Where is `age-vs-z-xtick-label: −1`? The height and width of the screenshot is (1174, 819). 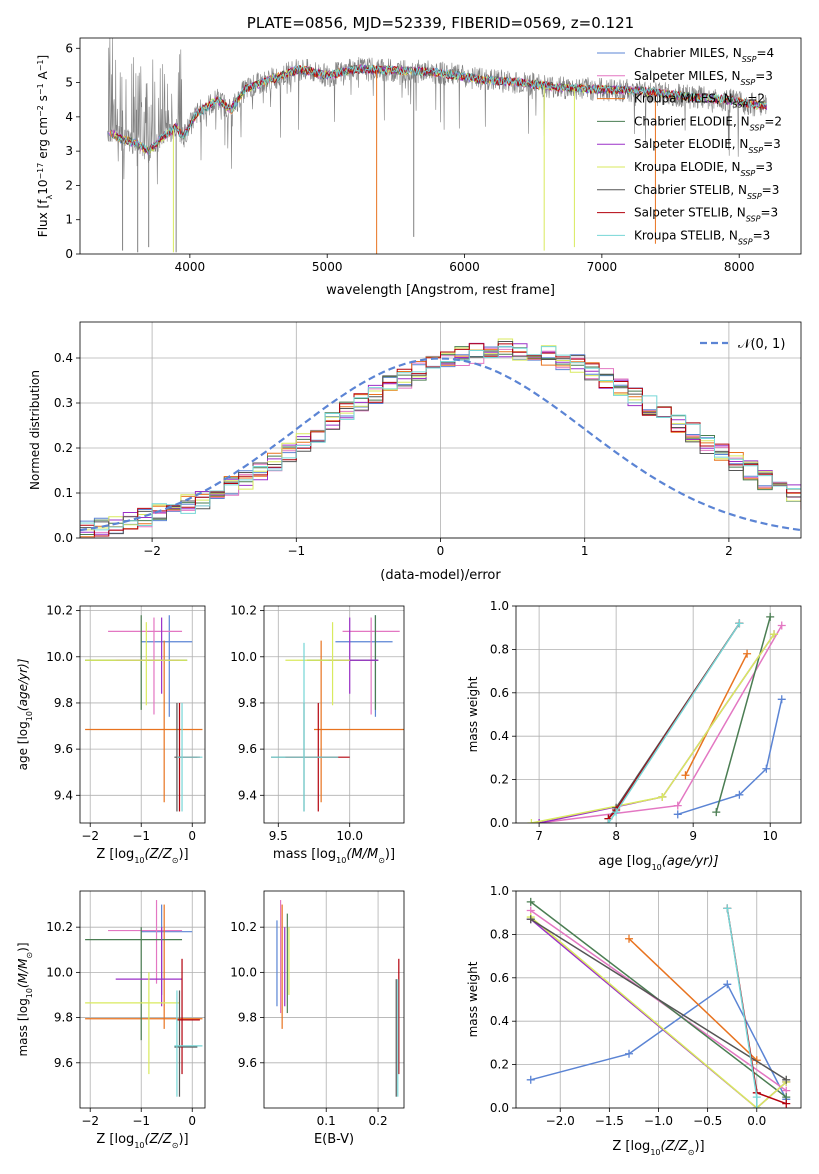
age-vs-z-xtick-label: −1 is located at coordinates (141, 836).